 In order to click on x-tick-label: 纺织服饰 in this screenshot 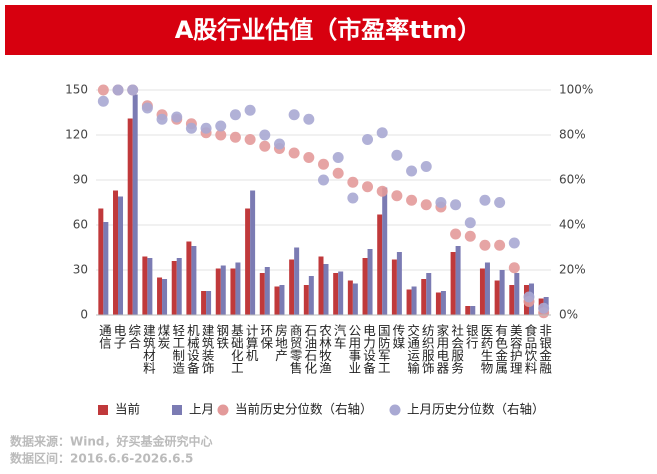, I will do `click(427, 349)`.